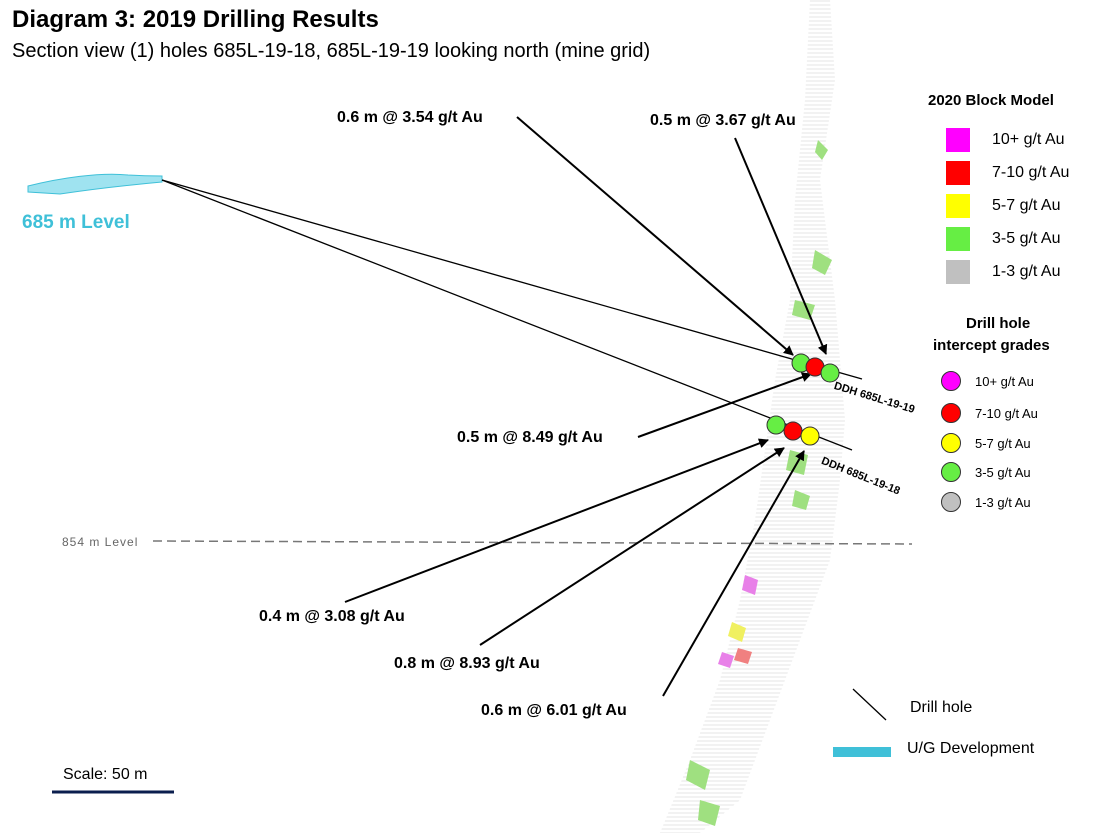 This screenshot has width=1110, height=833. What do you see at coordinates (195, 19) in the screenshot?
I see `diagram-title: Diagram 3: 2019 Drilling Results` at bounding box center [195, 19].